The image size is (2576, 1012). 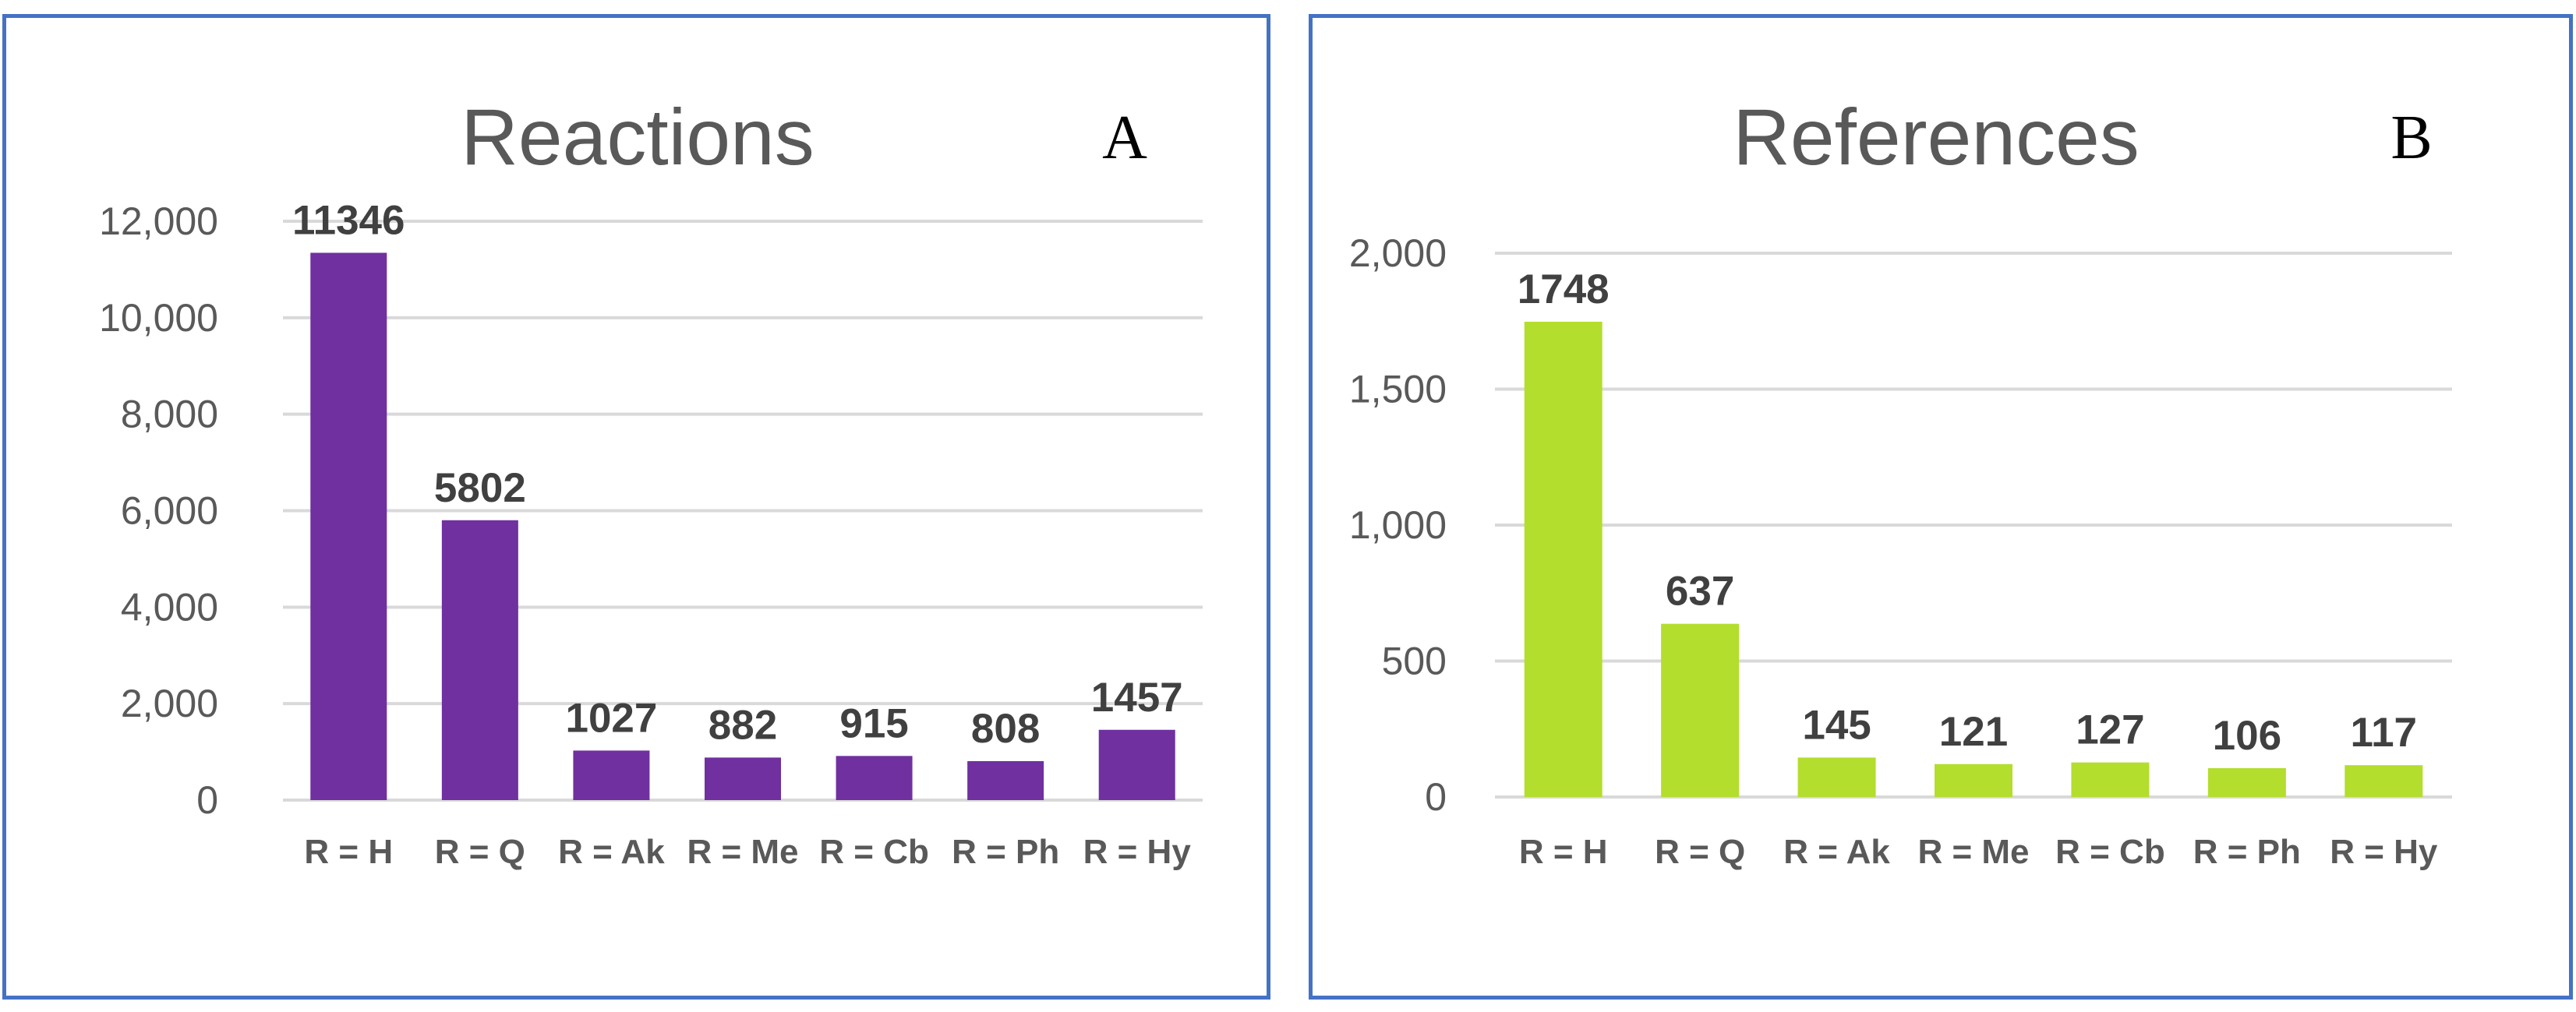 I want to click on y-tick-label: 1,000, so click(x=1398, y=525).